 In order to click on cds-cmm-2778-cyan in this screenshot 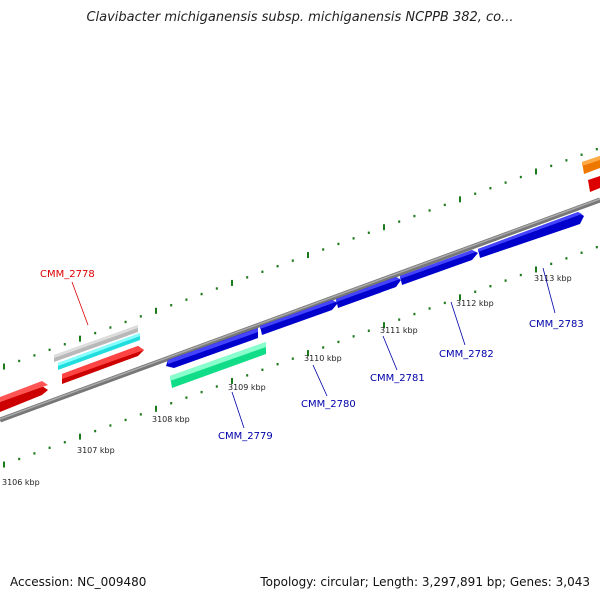, I will do `click(99, 351)`.